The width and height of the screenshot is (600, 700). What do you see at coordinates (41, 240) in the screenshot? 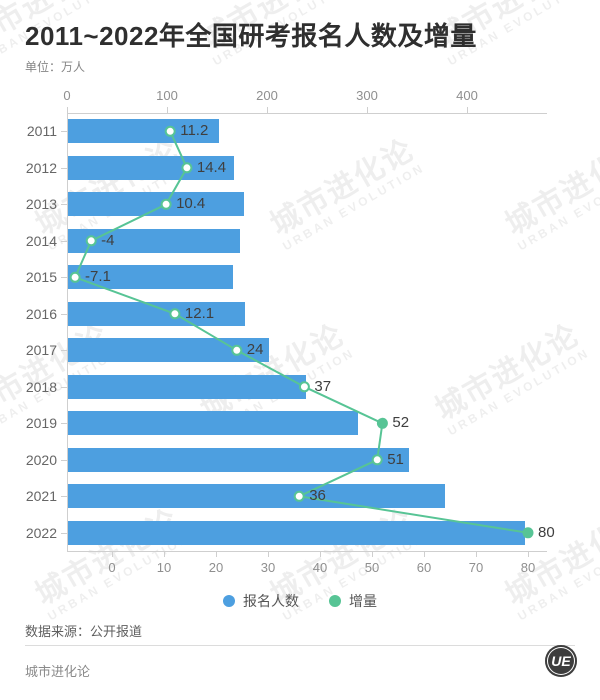
I see `year-label: 2014` at bounding box center [41, 240].